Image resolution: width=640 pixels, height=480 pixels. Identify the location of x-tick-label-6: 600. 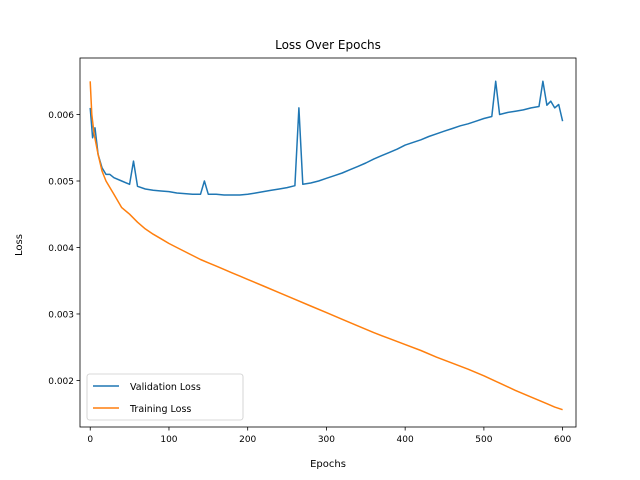
(562, 440).